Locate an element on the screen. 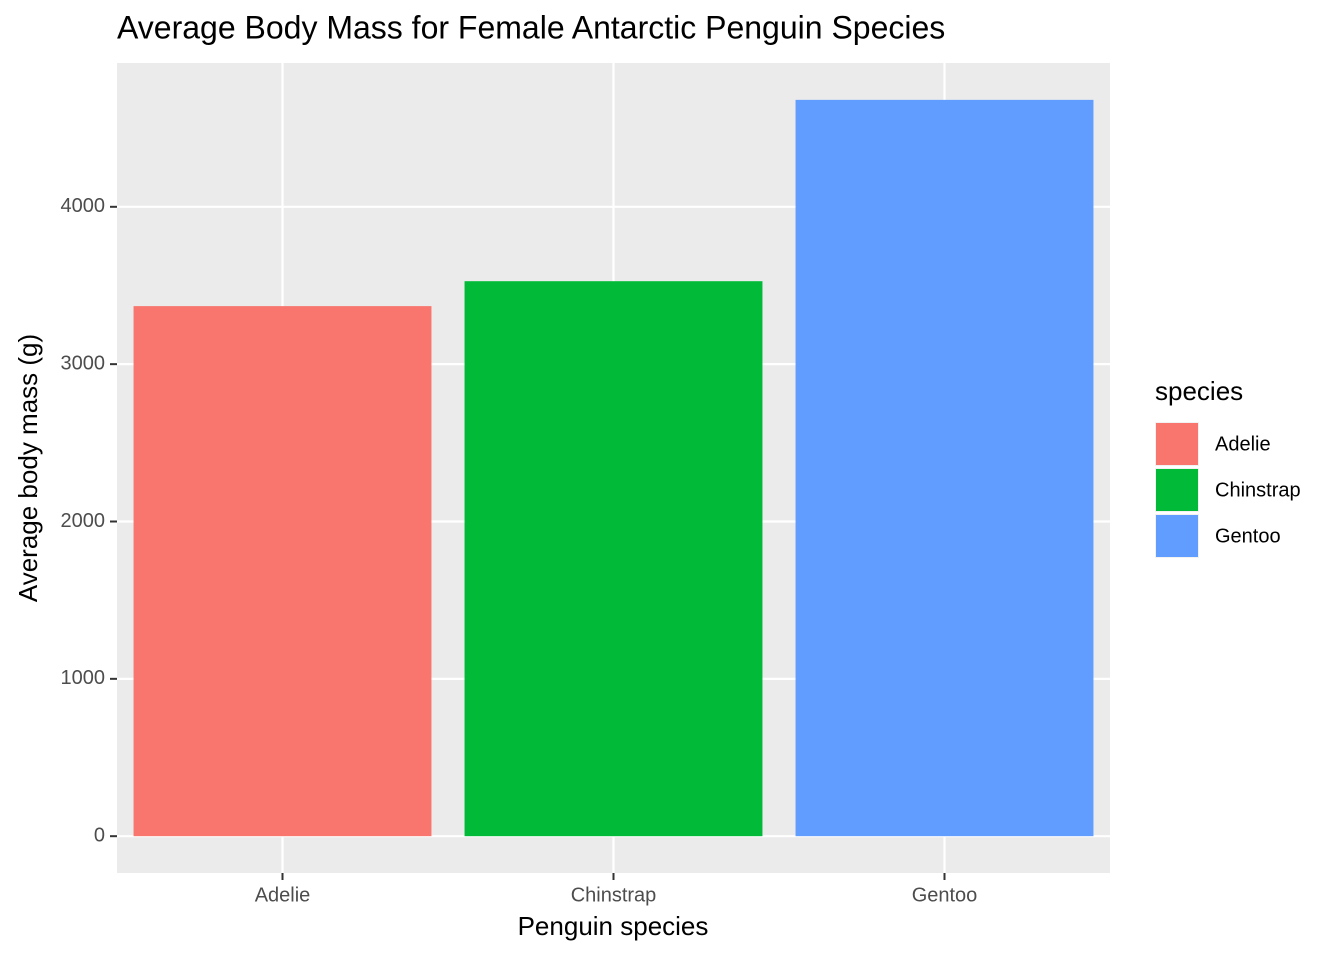 Image resolution: width=1344 pixels, height=960 pixels. y-tick-label: 2000 is located at coordinates (83, 521).